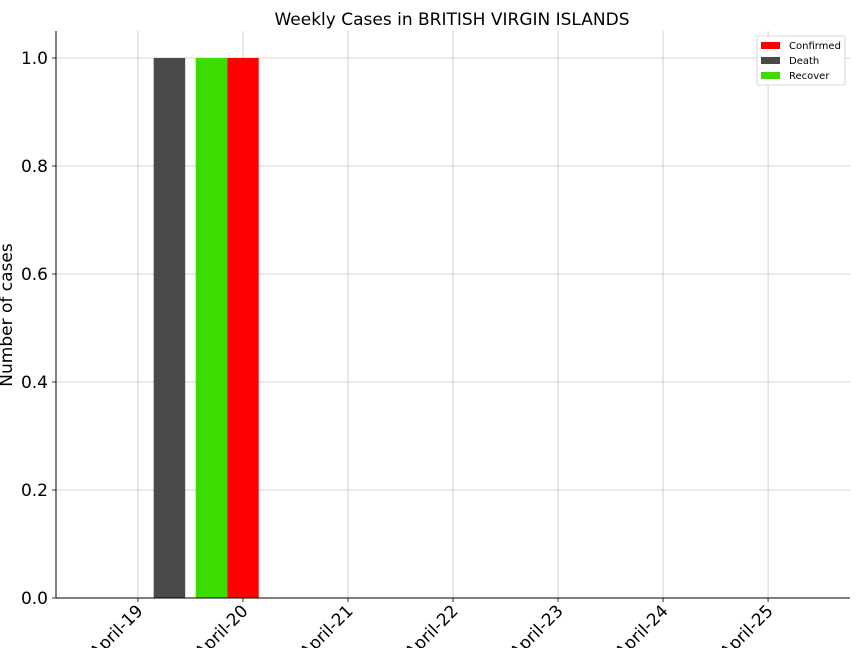 This screenshot has width=864, height=652. Describe the element at coordinates (804, 61) in the screenshot. I see `legend-label-death: Death` at that location.